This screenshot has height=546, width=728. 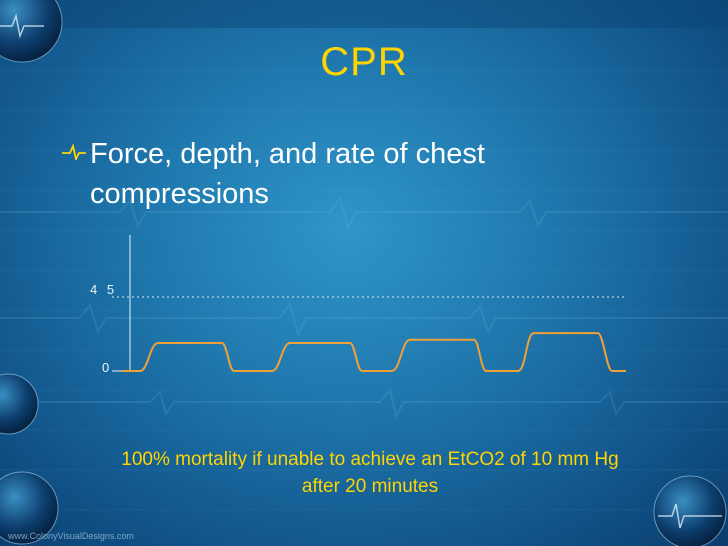 I want to click on slide-title: CPR, so click(x=364, y=62).